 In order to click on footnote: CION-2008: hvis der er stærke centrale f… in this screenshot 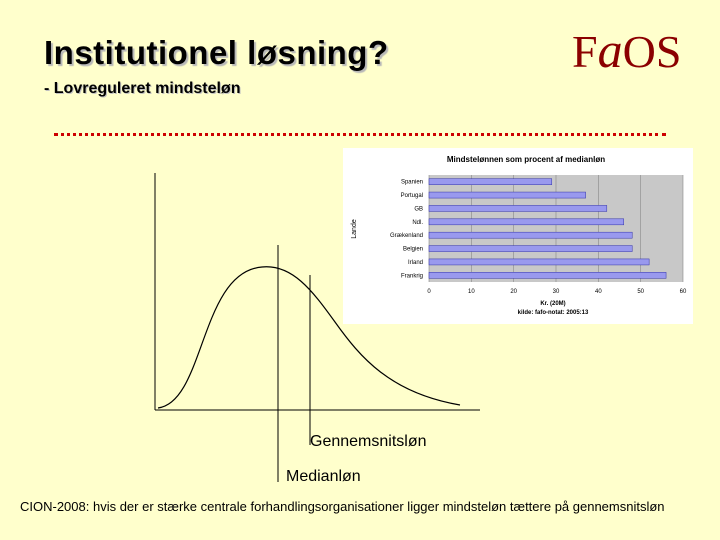, I will do `click(342, 506)`.